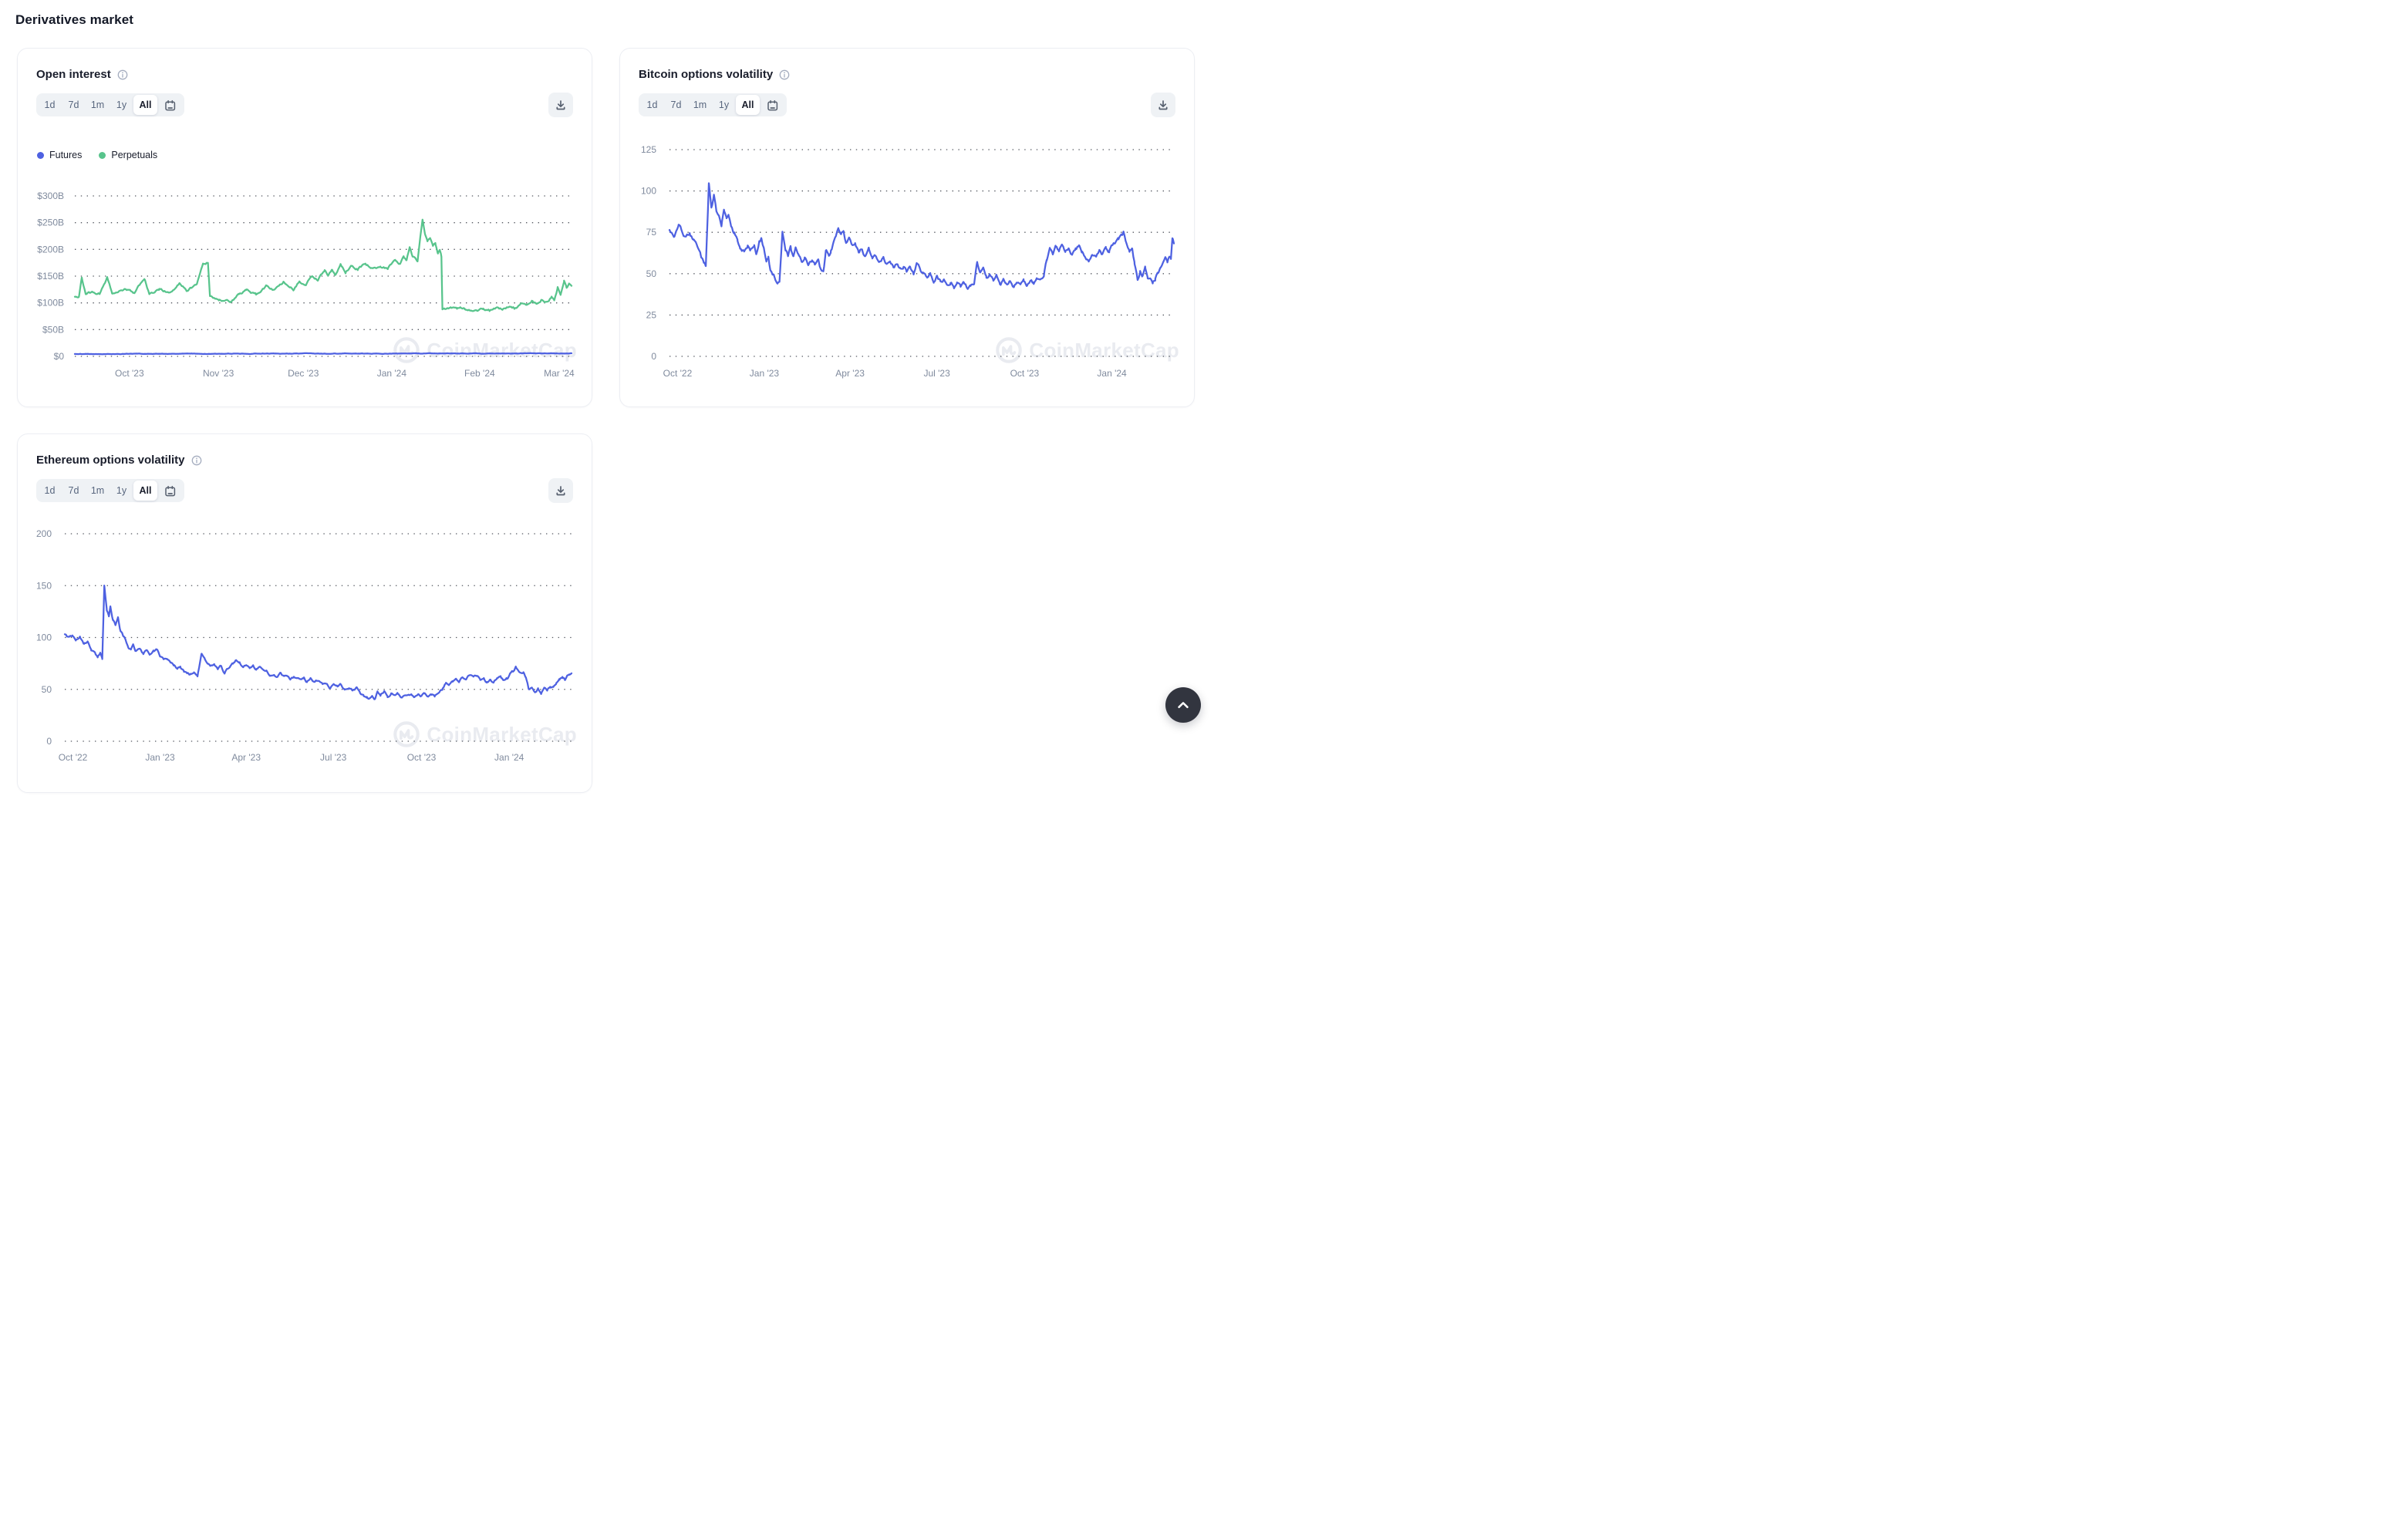 Image resolution: width=2408 pixels, height=1538 pixels. What do you see at coordinates (649, 149) in the screenshot?
I see `svg-text: 125` at bounding box center [649, 149].